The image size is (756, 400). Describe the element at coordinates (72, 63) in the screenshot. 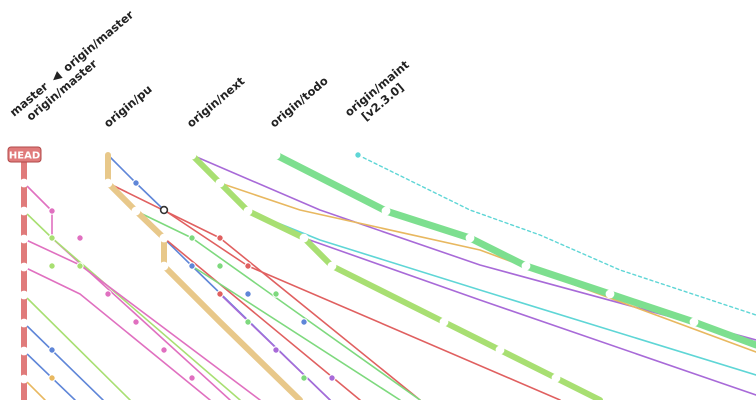

I see `ref-master-label: master ◀ origin/master` at that location.